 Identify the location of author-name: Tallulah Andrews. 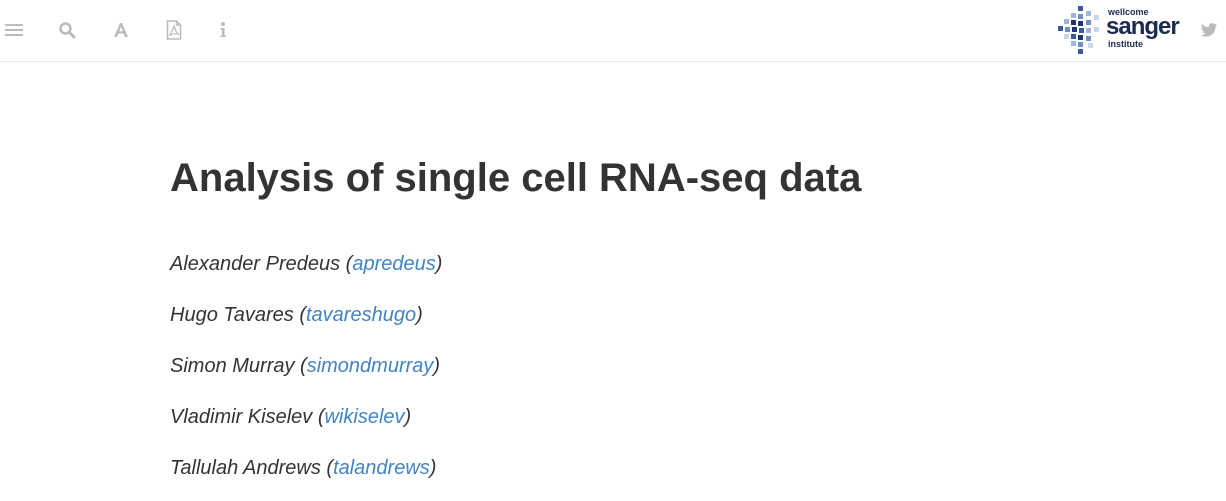
(245, 468).